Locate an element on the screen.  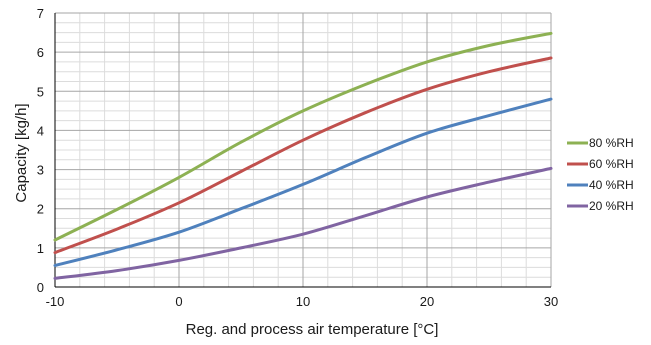
y-tick-label: 1 is located at coordinates (40, 248).